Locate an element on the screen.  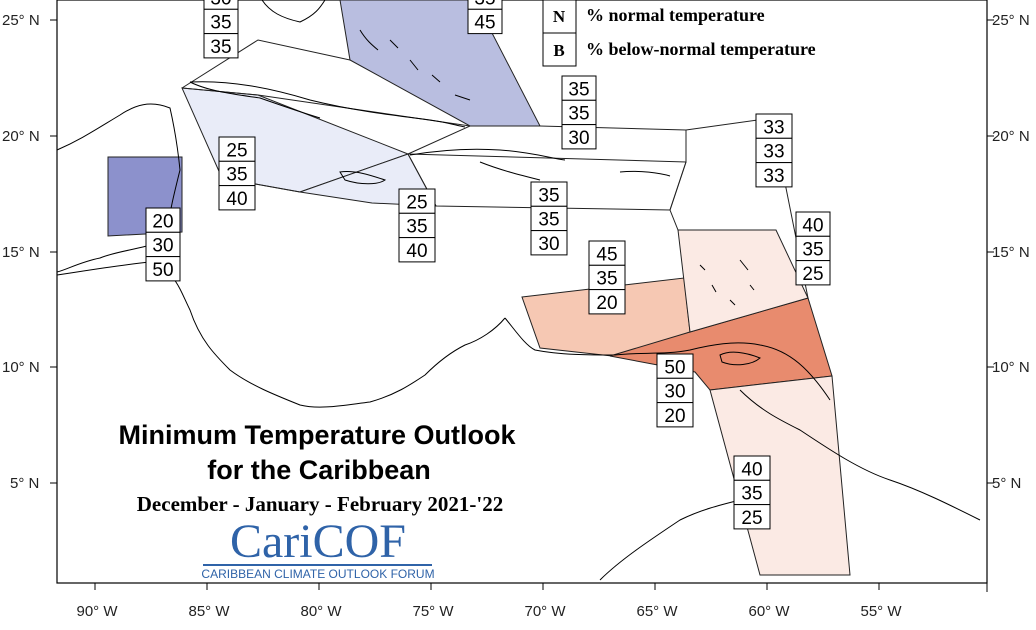
title-period: December - January - February 2021-'22 is located at coordinates (320, 504).